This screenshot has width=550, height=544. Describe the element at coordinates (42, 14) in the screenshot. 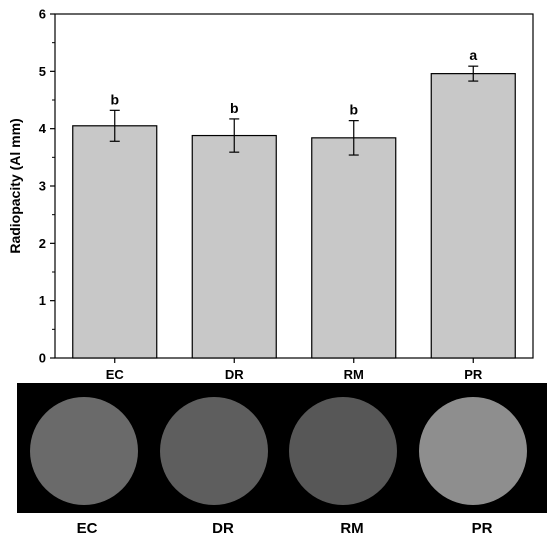

I see `y-tick-label: 6` at that location.